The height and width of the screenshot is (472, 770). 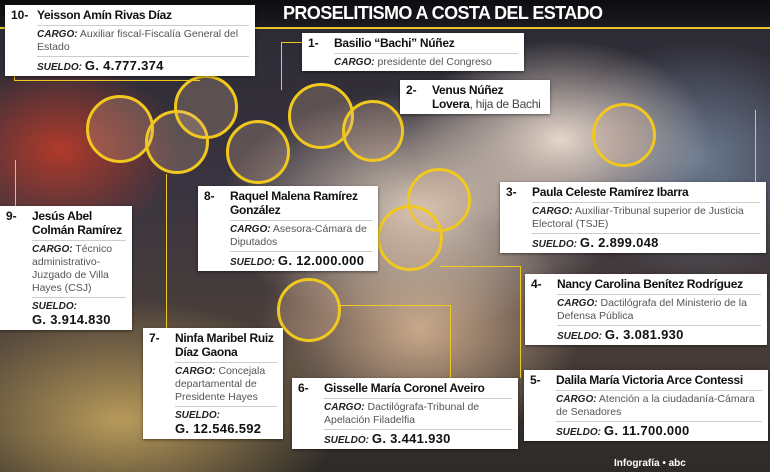 What do you see at coordinates (649, 380) in the screenshot?
I see `person-name: Dalila María Victoria Arce Contessi` at bounding box center [649, 380].